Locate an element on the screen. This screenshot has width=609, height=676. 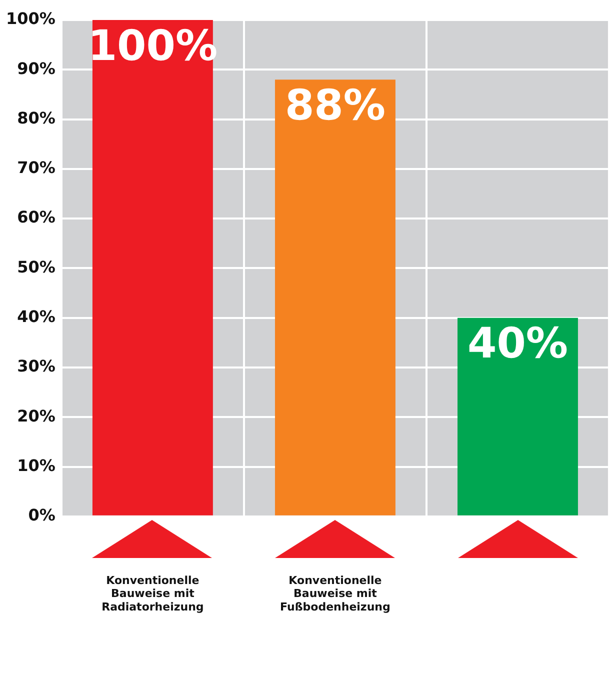
x-tick-label: Konventionelle Bauweise mit Fußbodenheizung is located at coordinates (335, 594).